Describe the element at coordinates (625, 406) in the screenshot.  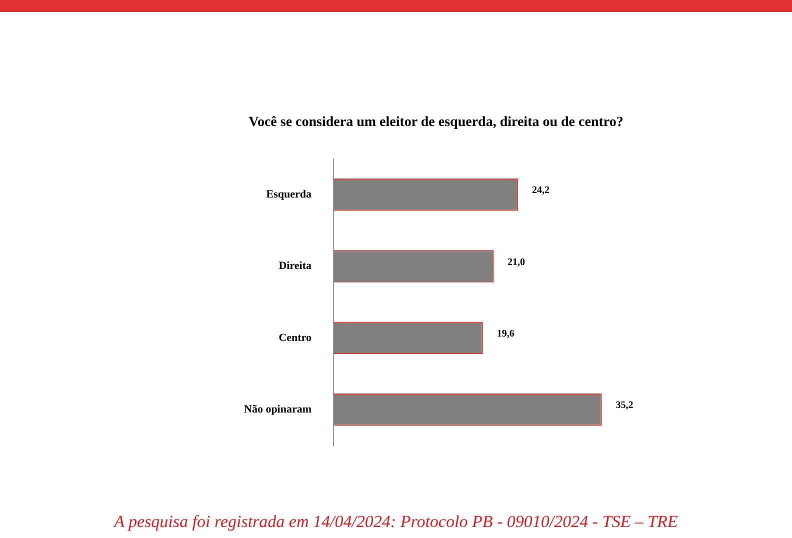
I see `data-label: 35,2` at that location.